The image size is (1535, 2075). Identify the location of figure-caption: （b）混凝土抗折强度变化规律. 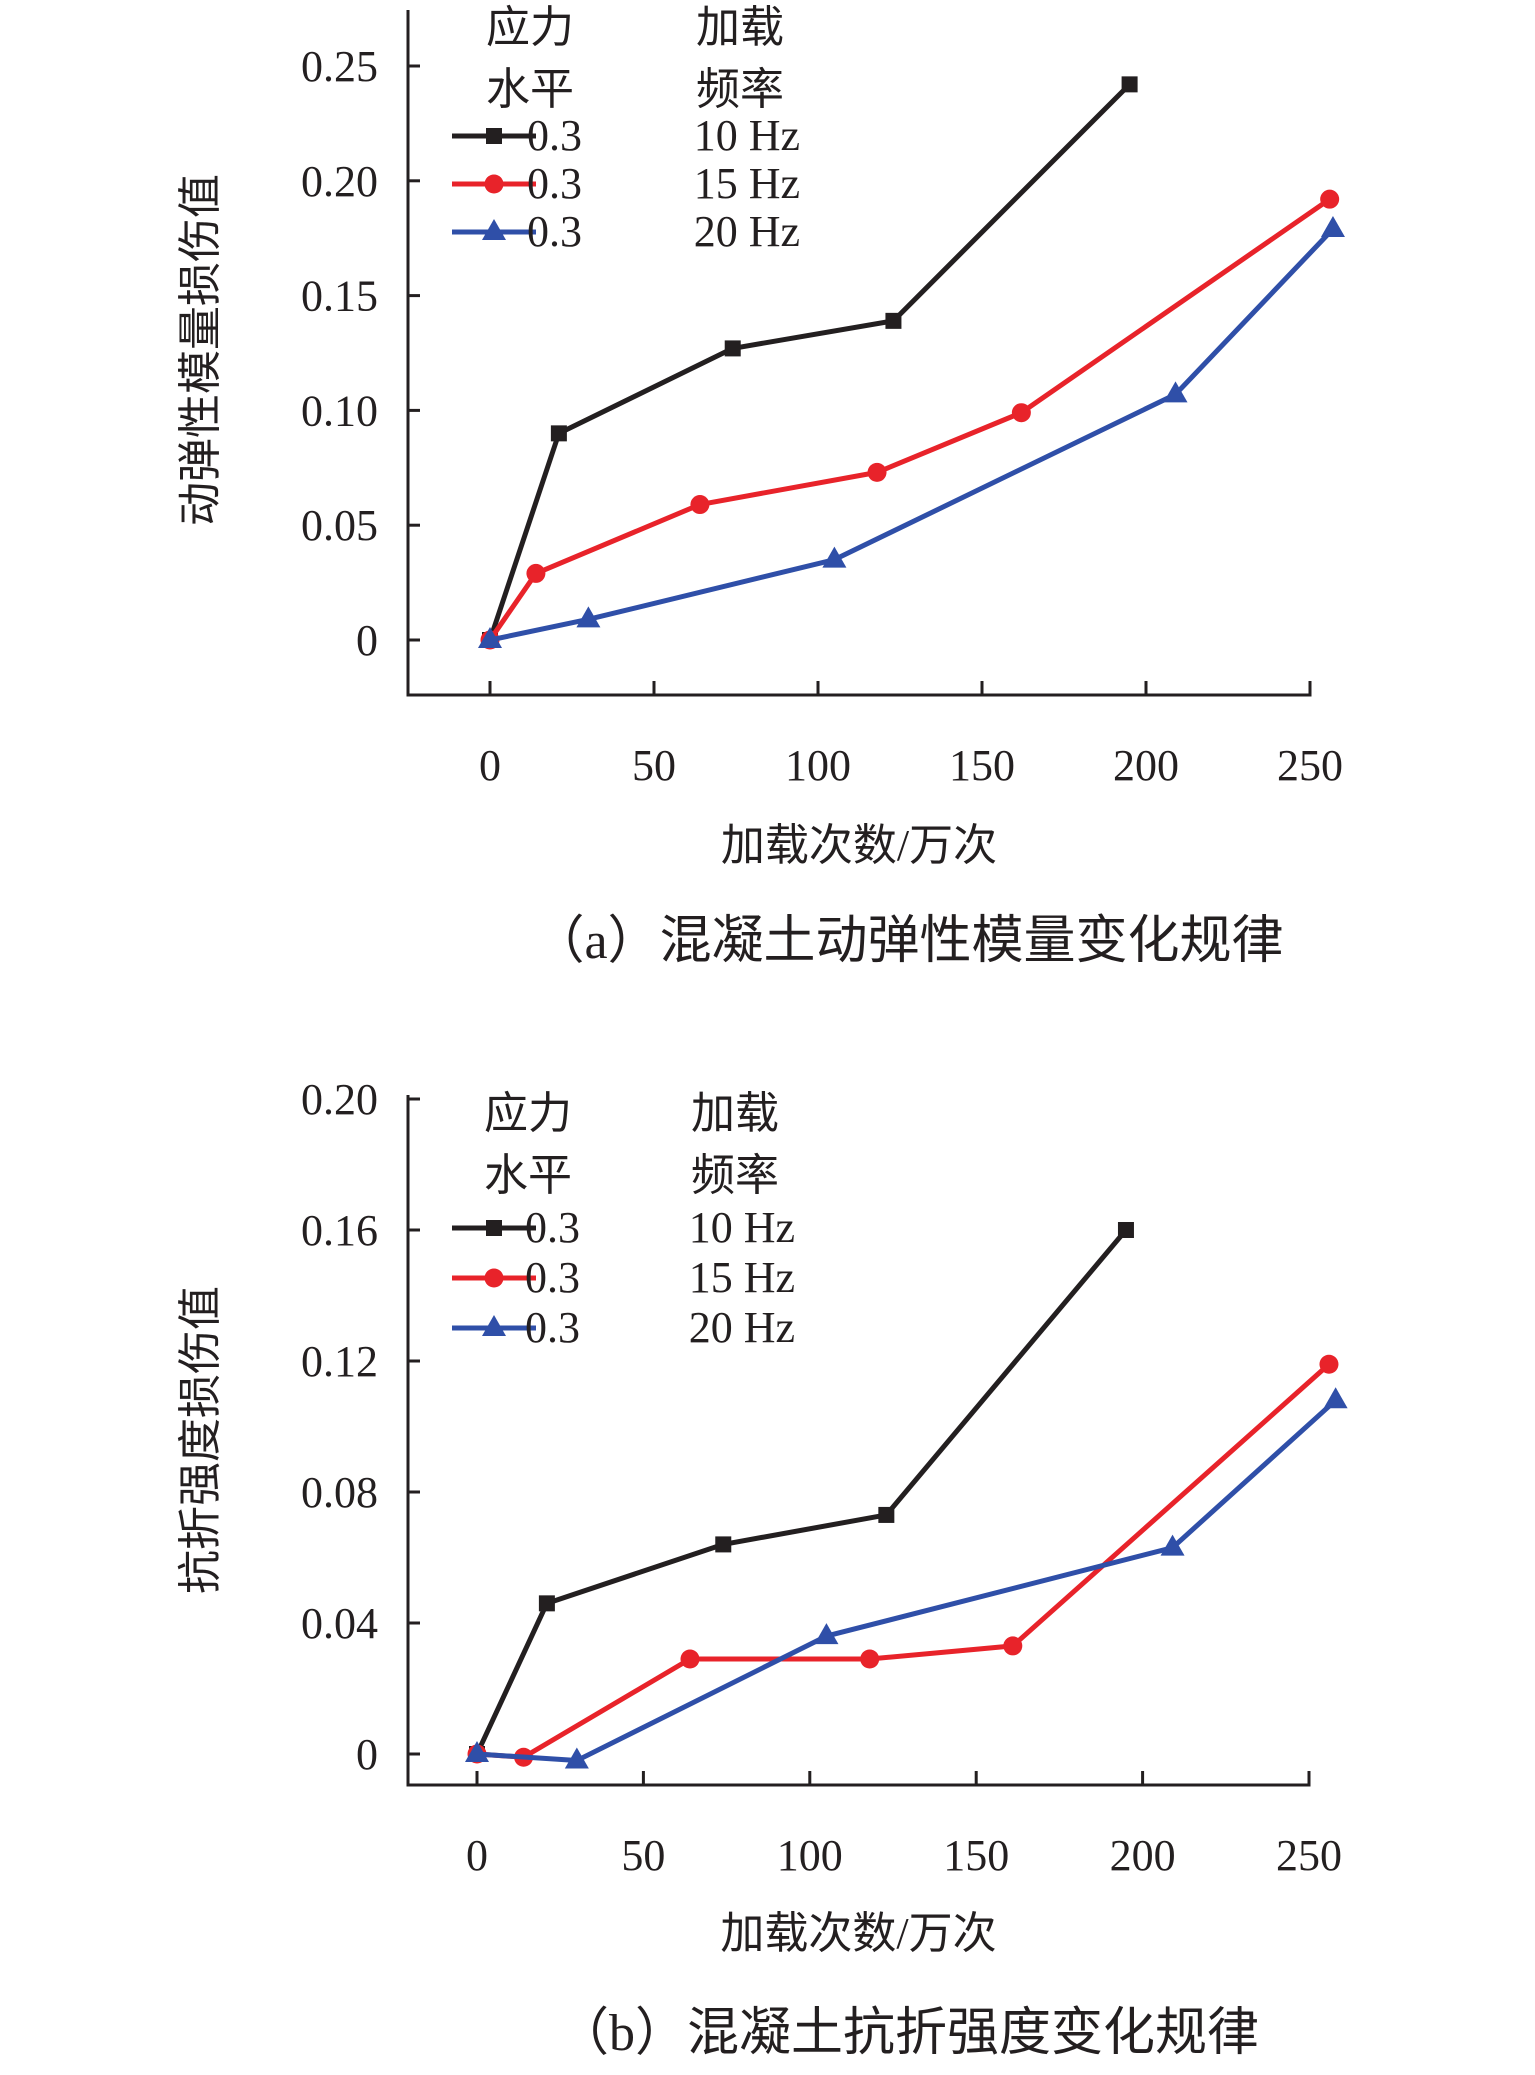
(908, 2033).